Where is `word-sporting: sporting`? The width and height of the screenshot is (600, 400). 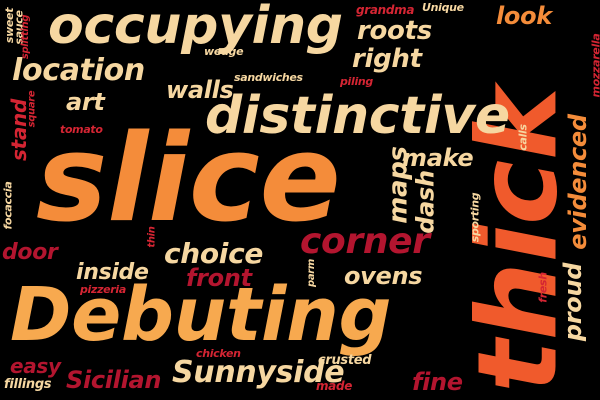
word-sporting: sporting is located at coordinates (475, 217).